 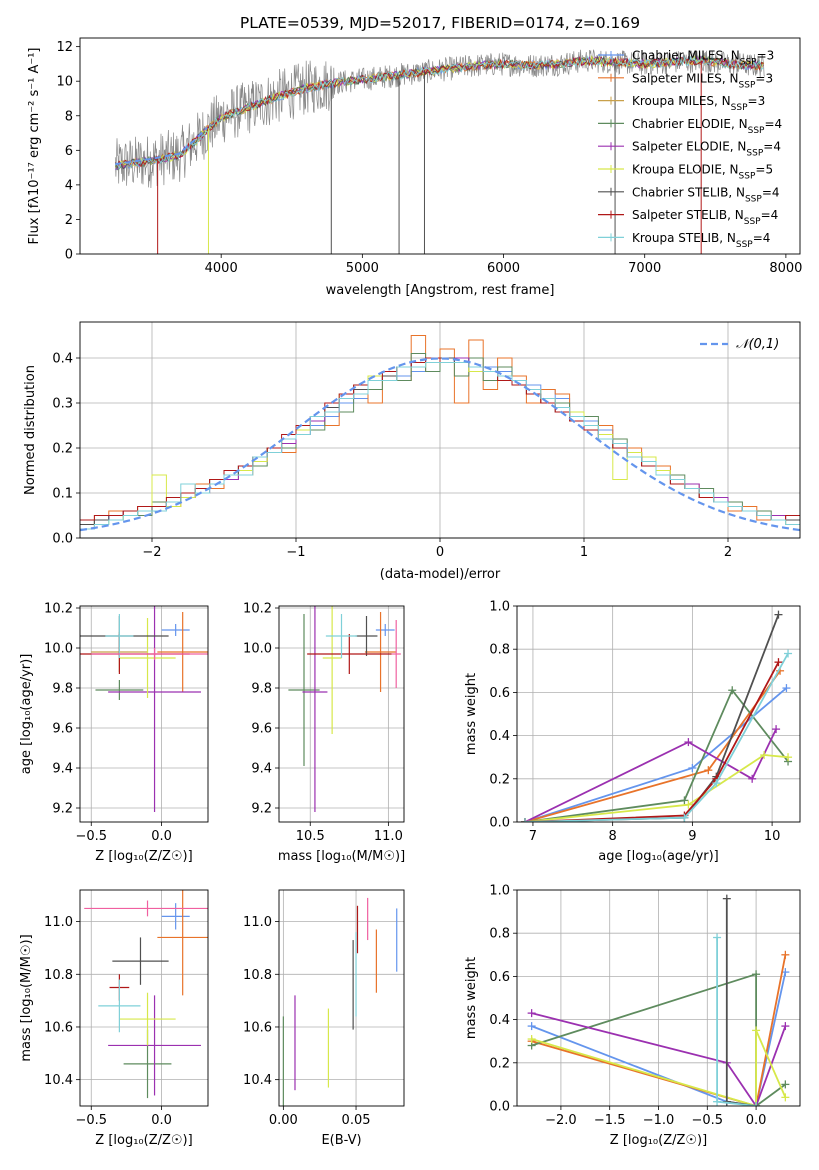 What do you see at coordinates (499, 650) in the screenshot?
I see `y-tick-label: 0.8` at bounding box center [499, 650].